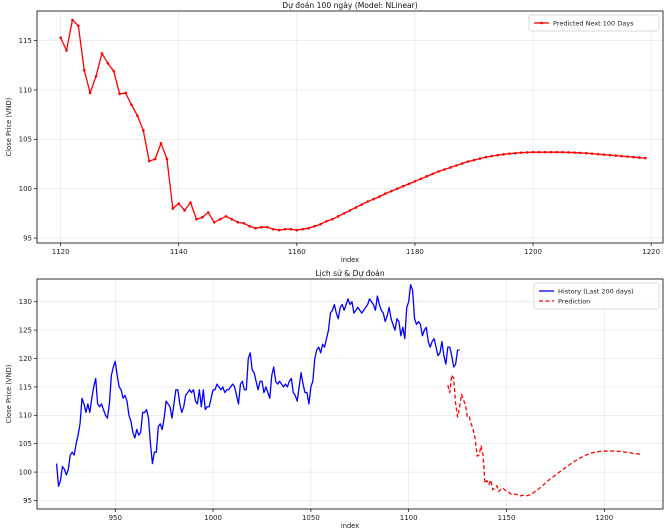 The height and width of the screenshot is (531, 669). What do you see at coordinates (25, 331) in the screenshot?
I see `y-tick-label: 125` at bounding box center [25, 331].